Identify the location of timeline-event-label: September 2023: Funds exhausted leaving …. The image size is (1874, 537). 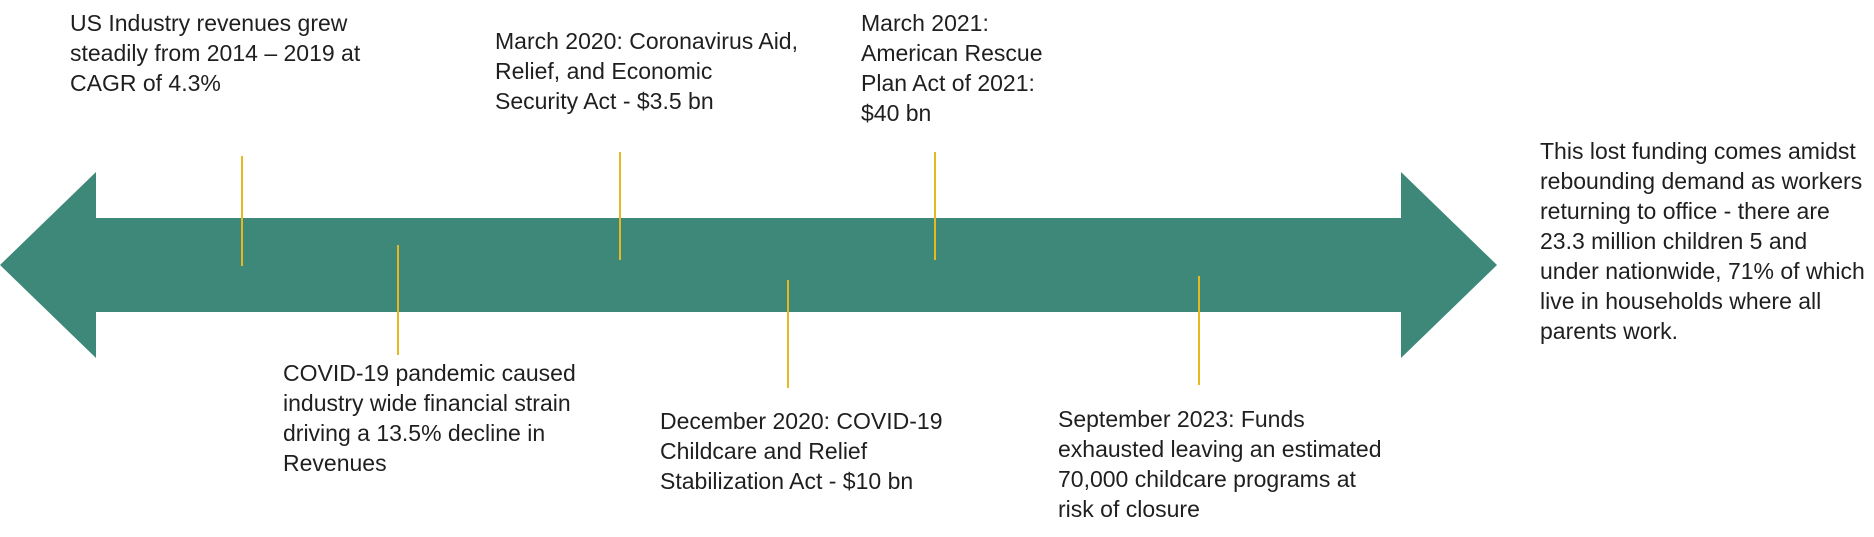
(1220, 464).